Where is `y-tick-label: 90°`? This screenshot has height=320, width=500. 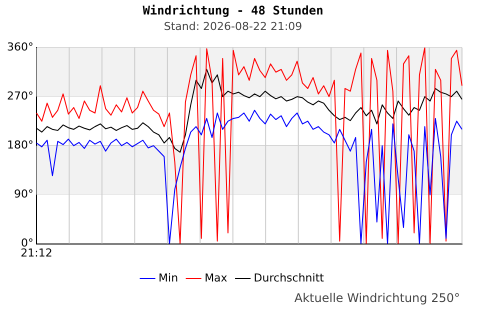
y-tick-label: 90° is located at coordinates (24, 194).